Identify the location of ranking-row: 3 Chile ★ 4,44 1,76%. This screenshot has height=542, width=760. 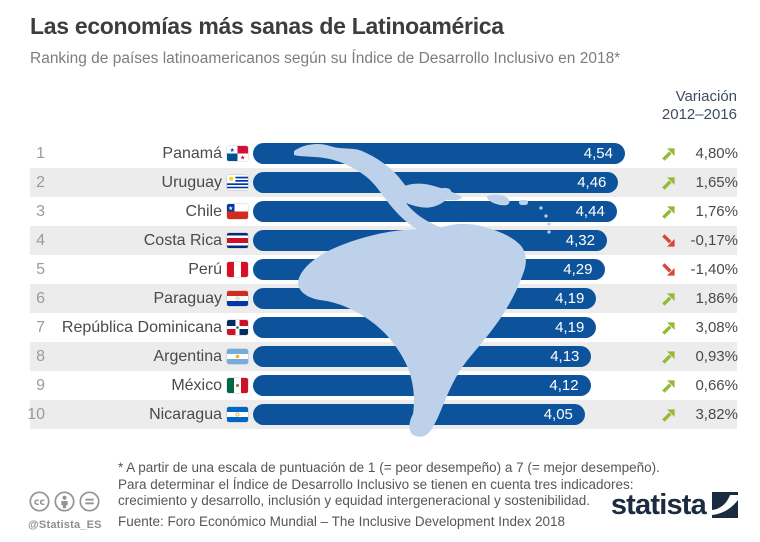
(380, 211).